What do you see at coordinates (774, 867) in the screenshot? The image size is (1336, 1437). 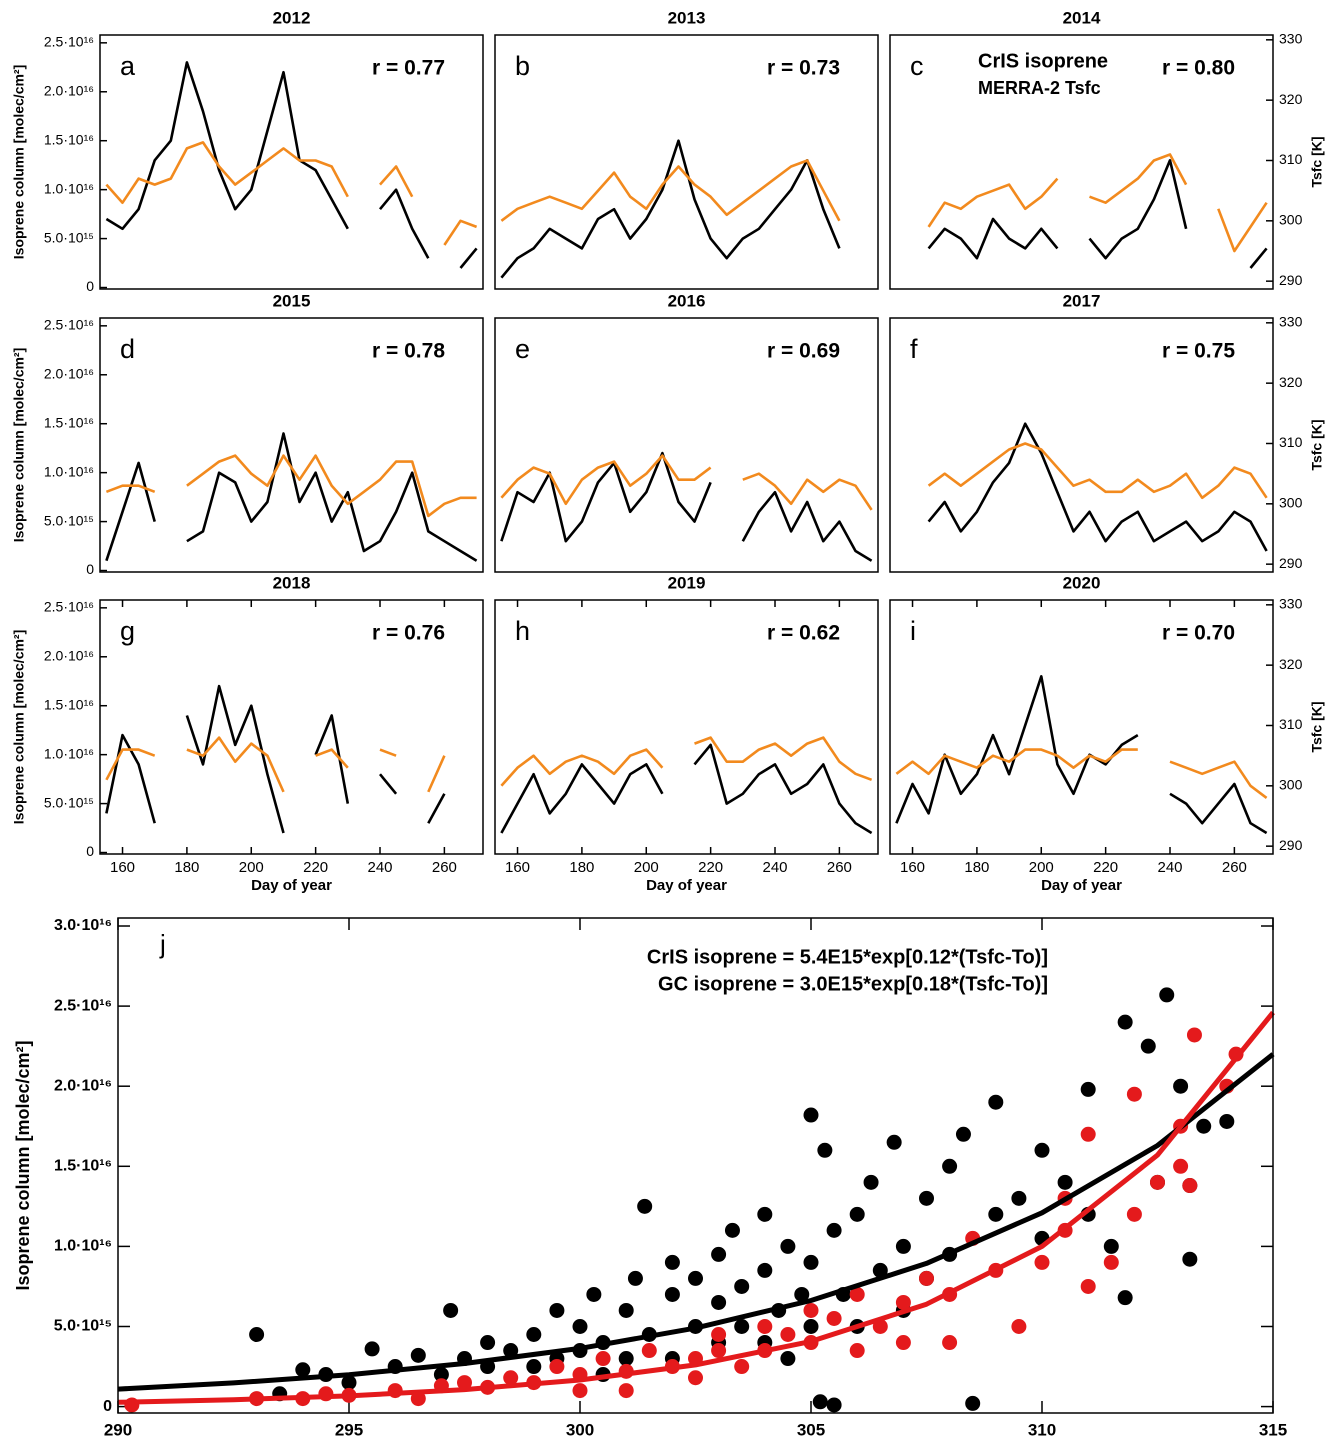 I see `x-tick-label: 240` at bounding box center [774, 867].